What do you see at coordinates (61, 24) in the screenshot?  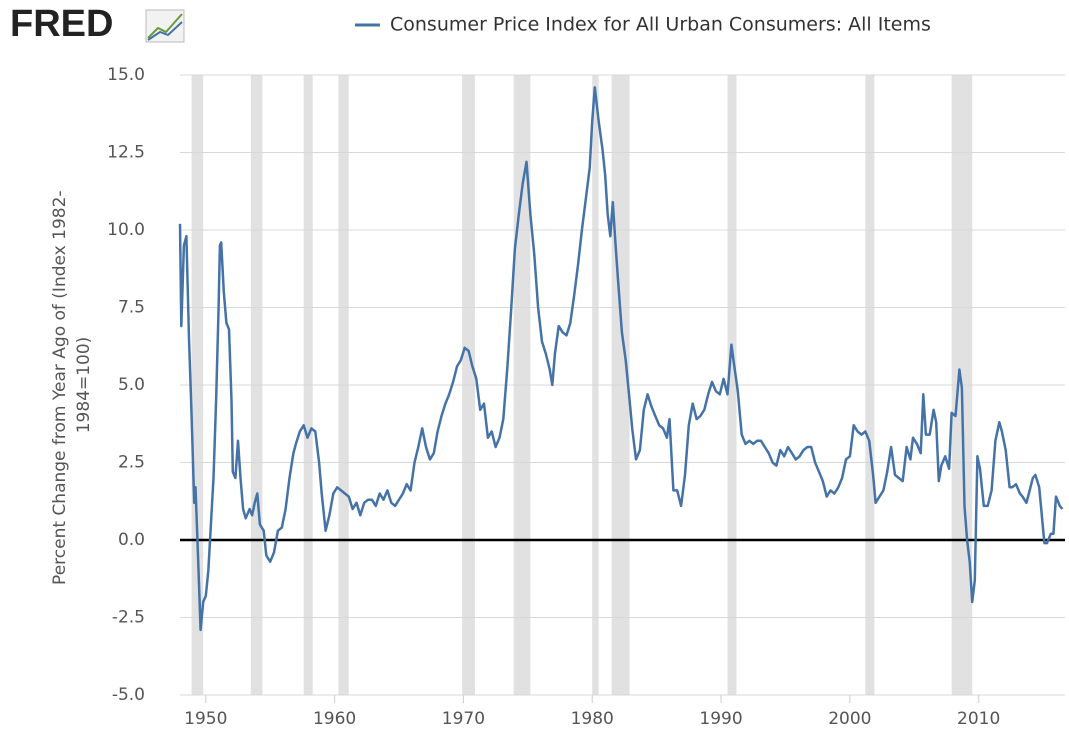 I see `logo: FRED` at bounding box center [61, 24].